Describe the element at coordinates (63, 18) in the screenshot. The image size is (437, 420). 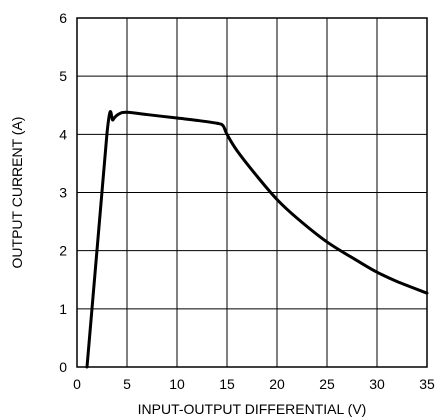
I see `y-tick-label: 6` at that location.